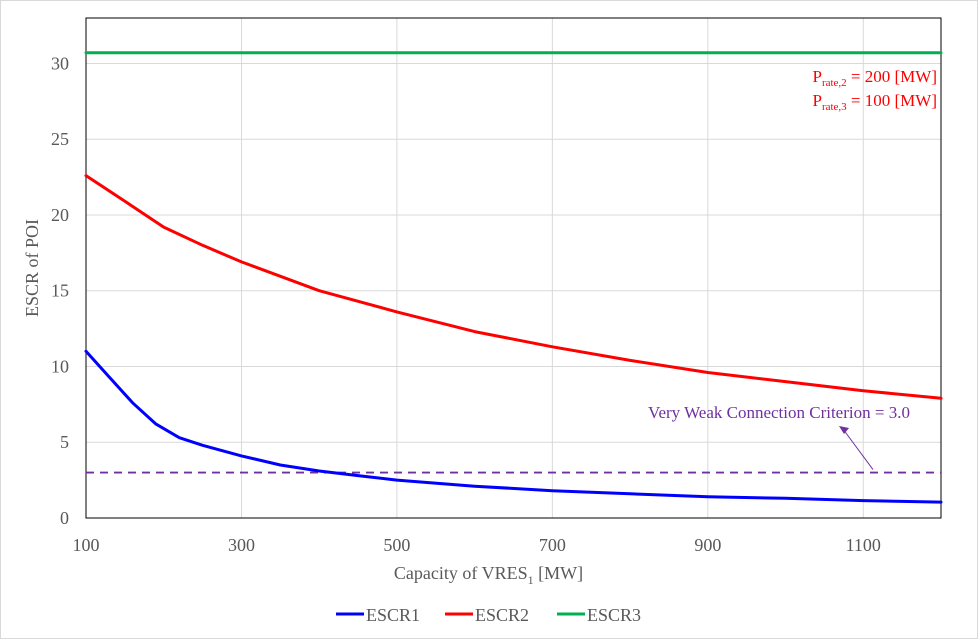 The image size is (978, 643). Describe the element at coordinates (779, 412) in the screenshot. I see `criterion-annotation: Very Weak Connection Criterion = 3.0` at that location.